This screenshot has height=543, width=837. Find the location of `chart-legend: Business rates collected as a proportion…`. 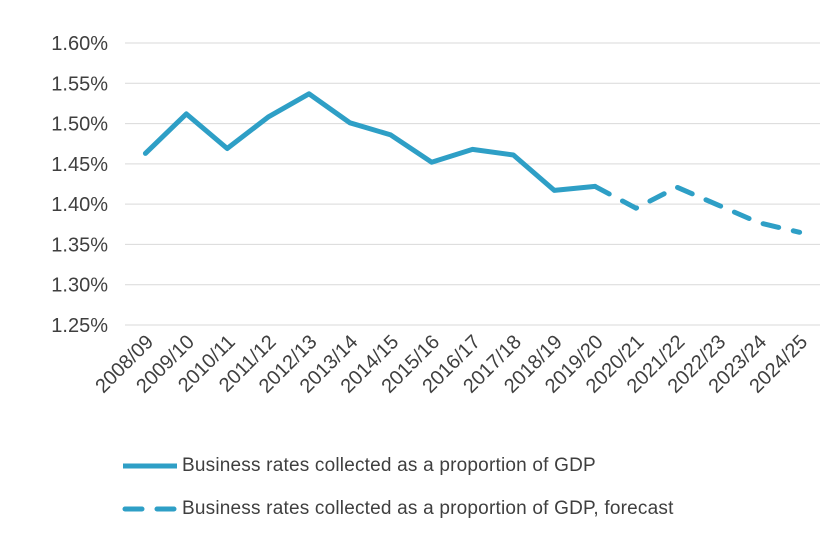

chart-legend: Business rates collected as a proportion… is located at coordinates (398, 495).